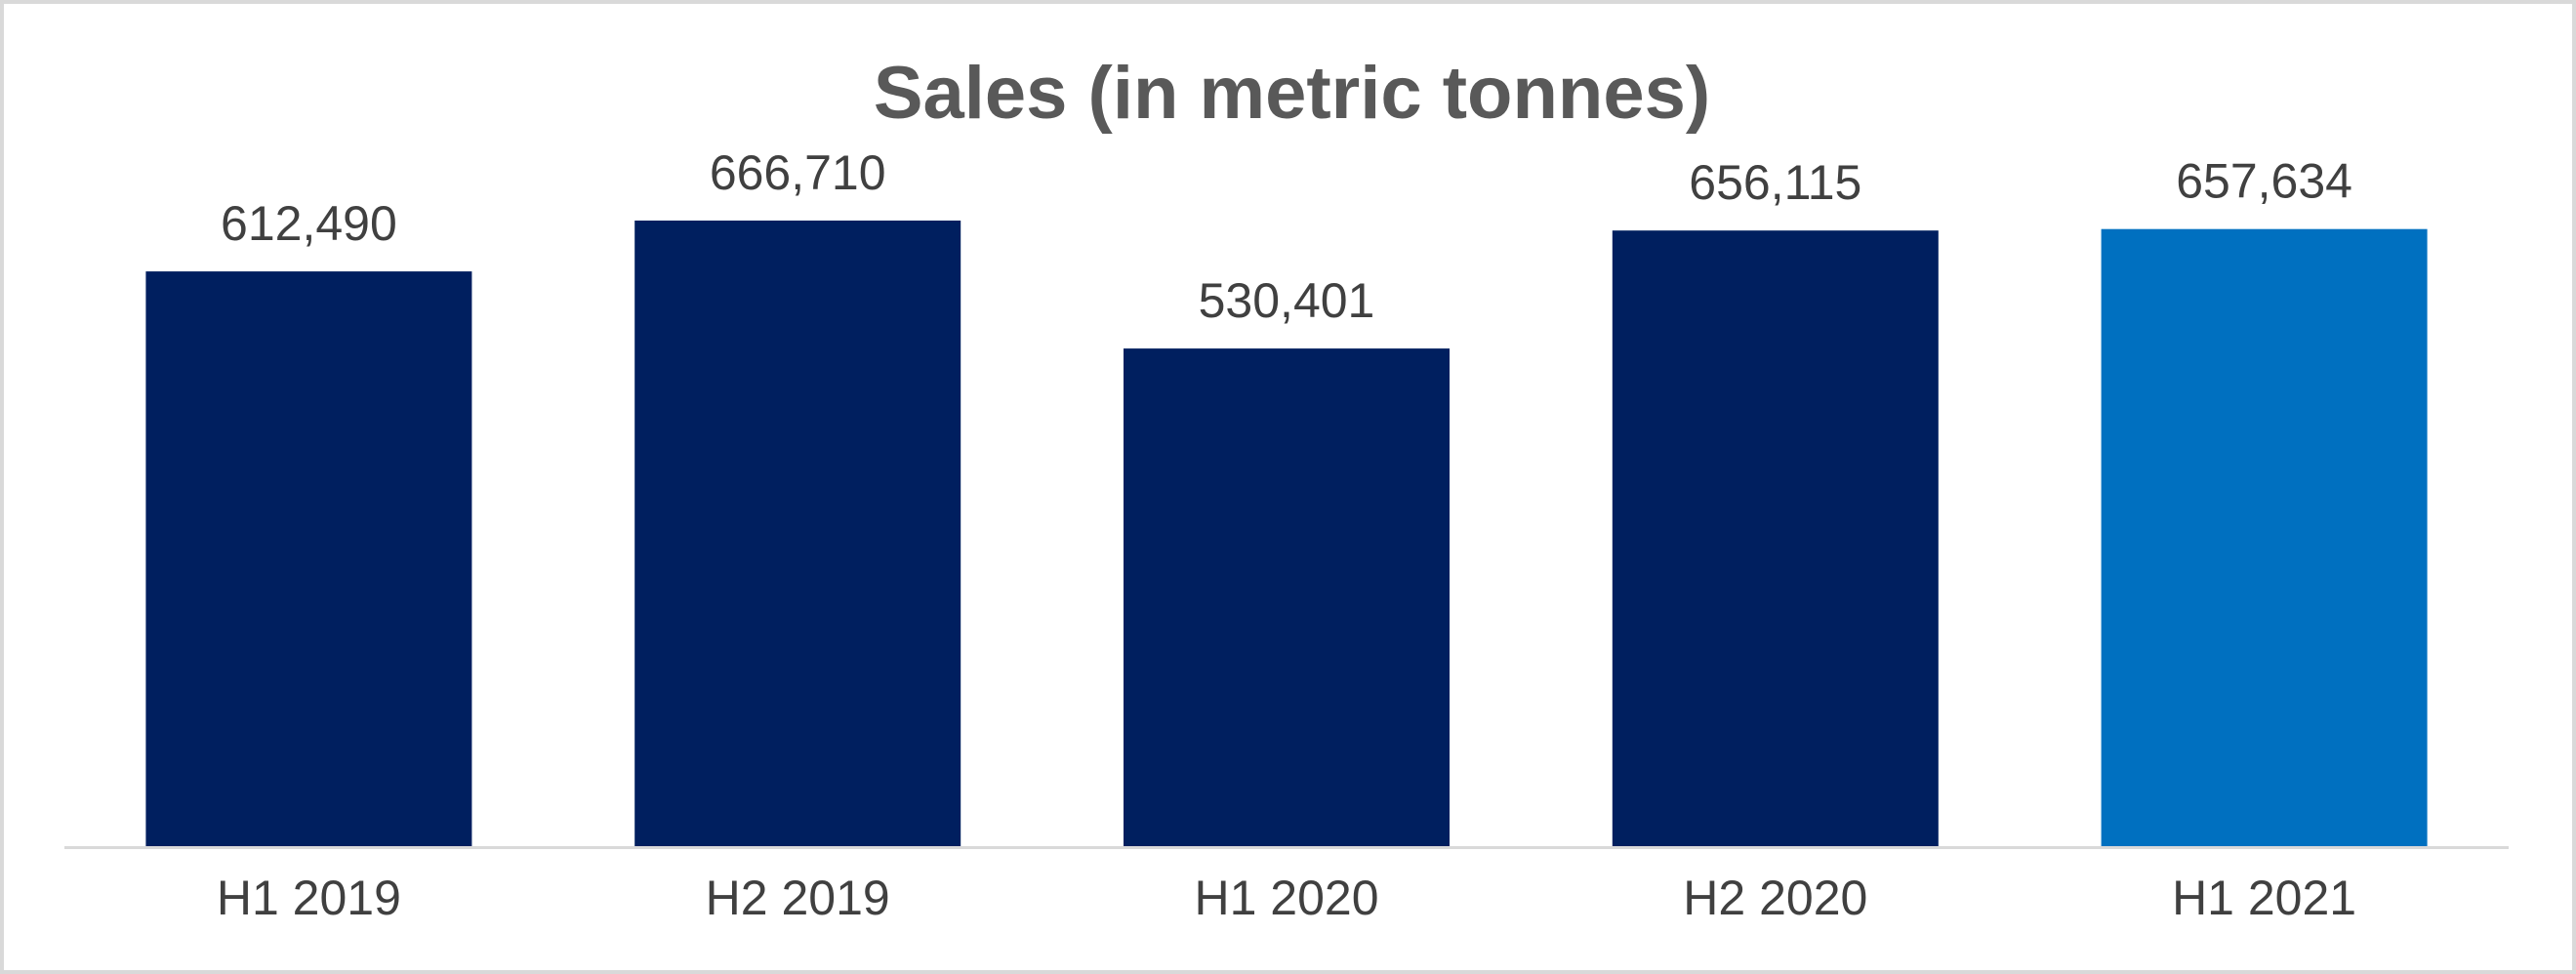 Image resolution: width=2576 pixels, height=974 pixels. What do you see at coordinates (1775, 538) in the screenshot?
I see `bar-h2-2020` at bounding box center [1775, 538].